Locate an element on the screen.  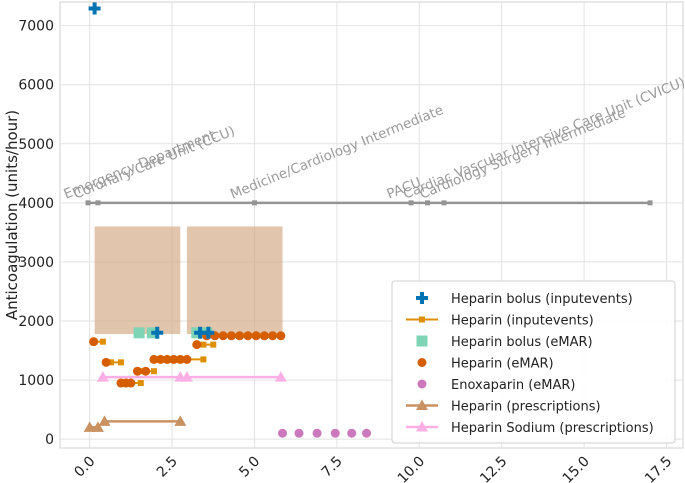
legend-entry: Heparin (eMAR) is located at coordinates (485, 364).